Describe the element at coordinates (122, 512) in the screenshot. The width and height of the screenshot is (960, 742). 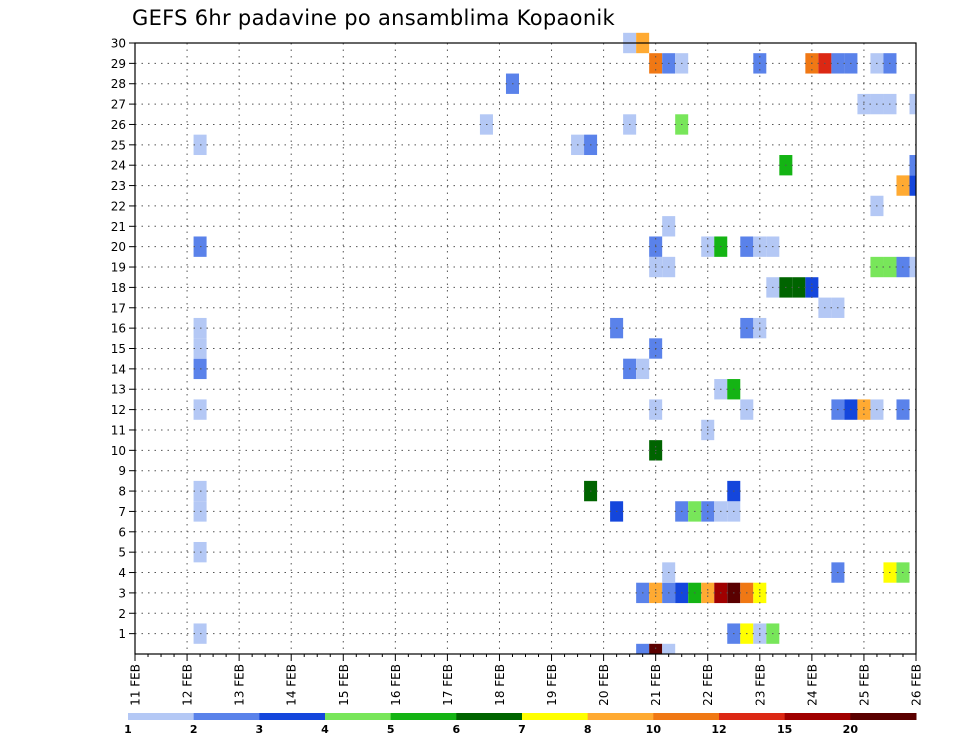
I see `y-tick-label: 7` at that location.